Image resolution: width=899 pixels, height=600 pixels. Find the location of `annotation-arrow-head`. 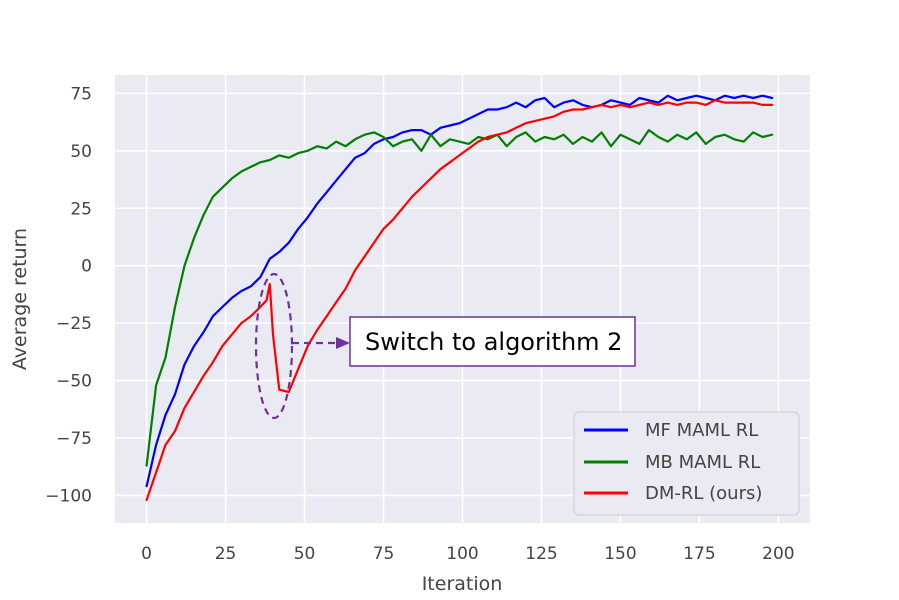

annotation-arrow-head is located at coordinates (343, 343).